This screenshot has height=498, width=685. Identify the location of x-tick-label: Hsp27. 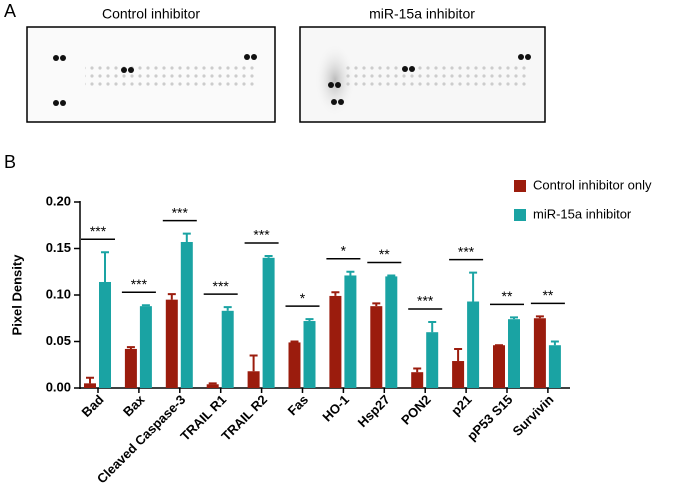
(374, 411).